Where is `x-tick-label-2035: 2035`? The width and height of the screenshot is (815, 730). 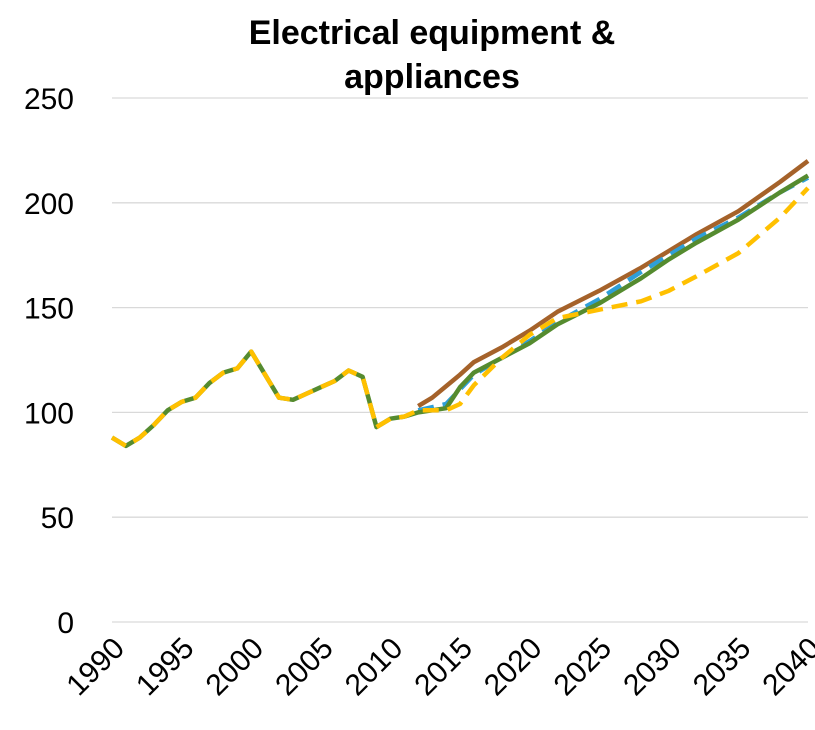 x-tick-label-2035: 2035 is located at coordinates (722, 667).